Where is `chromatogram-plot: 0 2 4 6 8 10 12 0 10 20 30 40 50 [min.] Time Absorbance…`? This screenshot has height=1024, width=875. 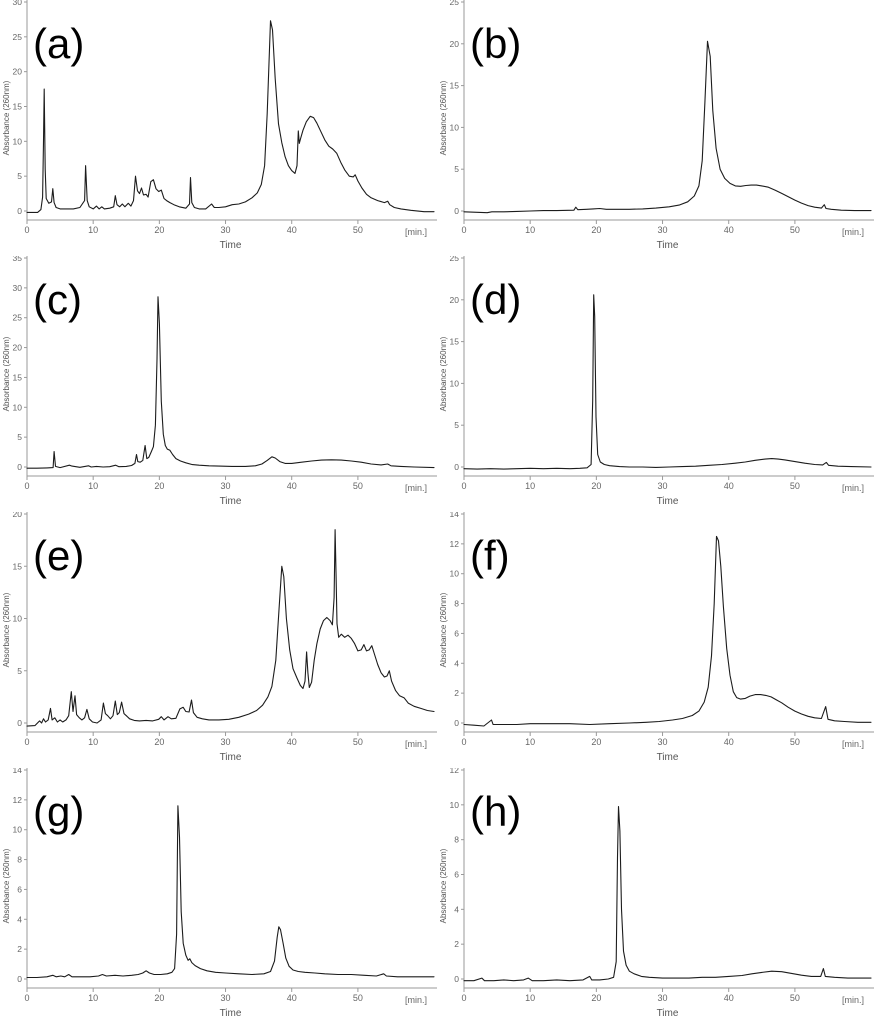 chromatogram-plot: 0 2 4 6 8 10 12 0 10 20 30 40 50 [min.] Time Absorbance… is located at coordinates (656, 893).